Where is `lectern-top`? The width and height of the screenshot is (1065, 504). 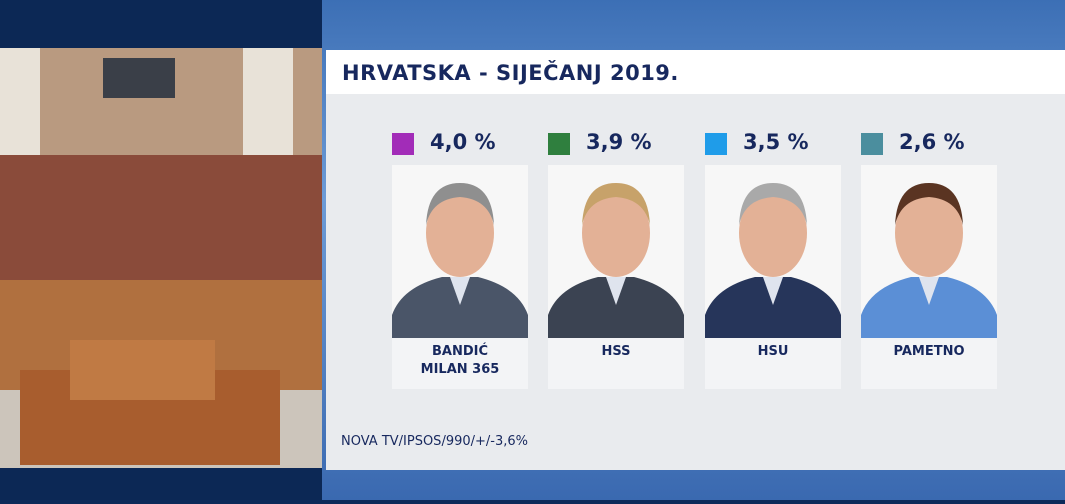 lectern-top is located at coordinates (142, 370).